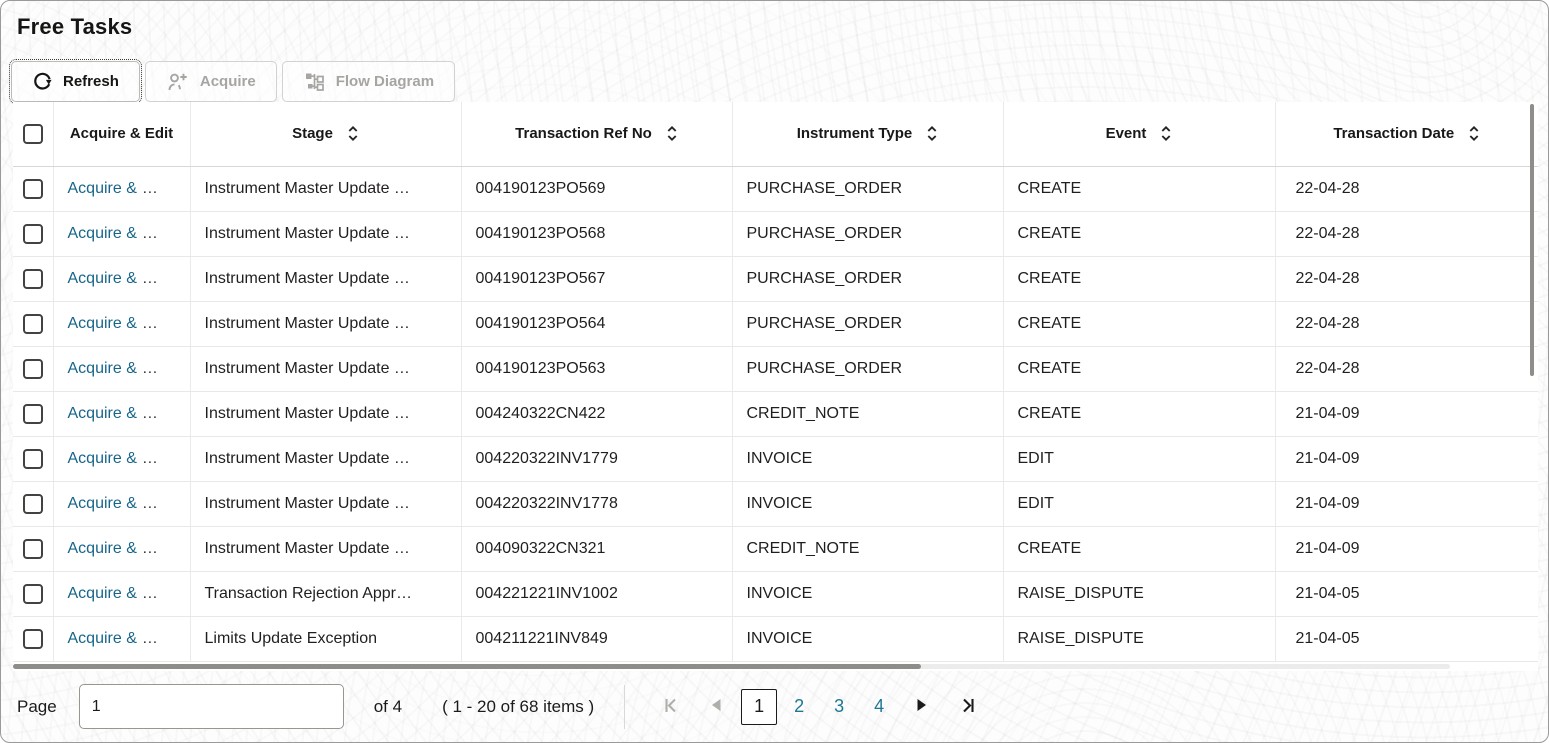 The height and width of the screenshot is (743, 1549). What do you see at coordinates (968, 707) in the screenshot?
I see `last-page-button` at bounding box center [968, 707].